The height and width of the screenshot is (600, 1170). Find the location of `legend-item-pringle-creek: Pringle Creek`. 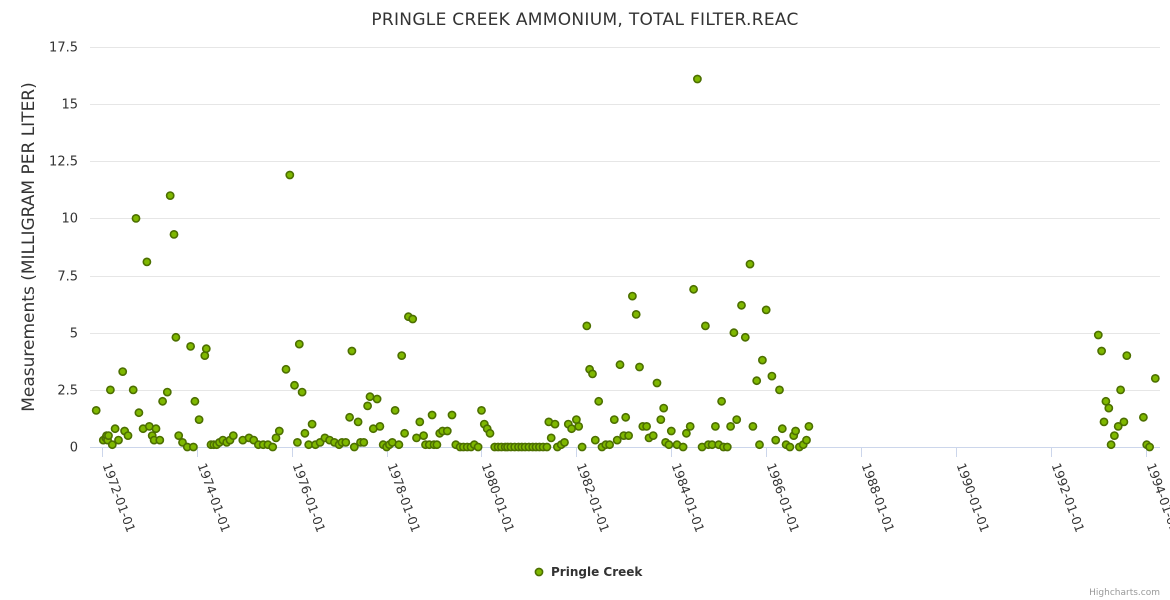

legend-item-pringle-creek: Pringle Creek is located at coordinates (597, 572).